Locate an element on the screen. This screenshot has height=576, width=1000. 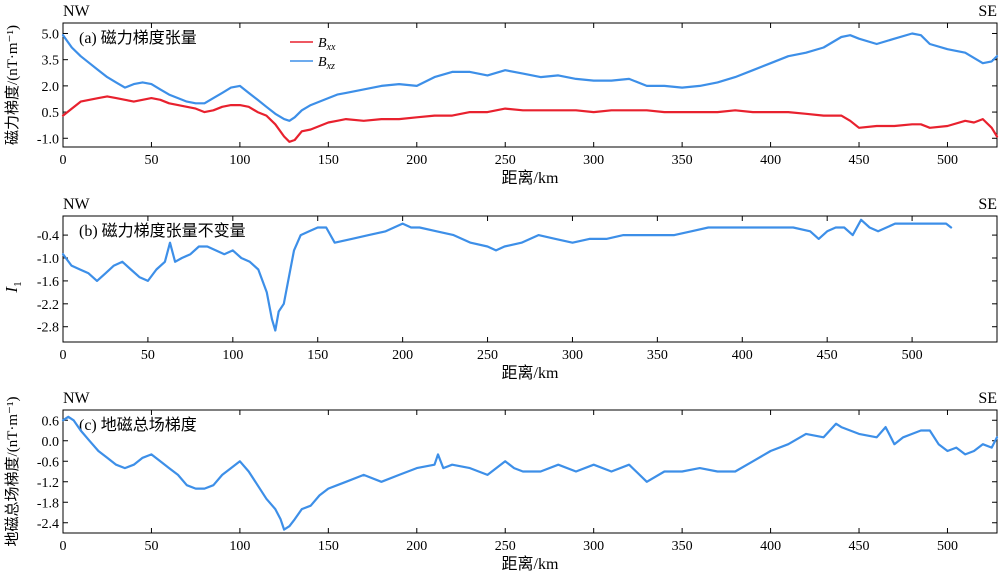
y-axis-label: 地磁总场梯度/(nT·m⁻¹) is located at coordinates (12, 472).